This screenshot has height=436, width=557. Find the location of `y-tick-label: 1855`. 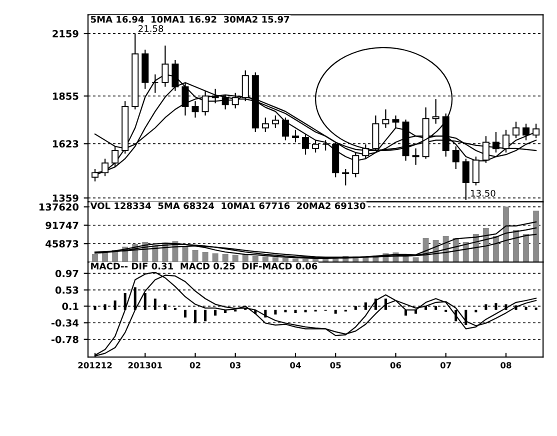

y-tick-label: 1855 is located at coordinates (65, 96).